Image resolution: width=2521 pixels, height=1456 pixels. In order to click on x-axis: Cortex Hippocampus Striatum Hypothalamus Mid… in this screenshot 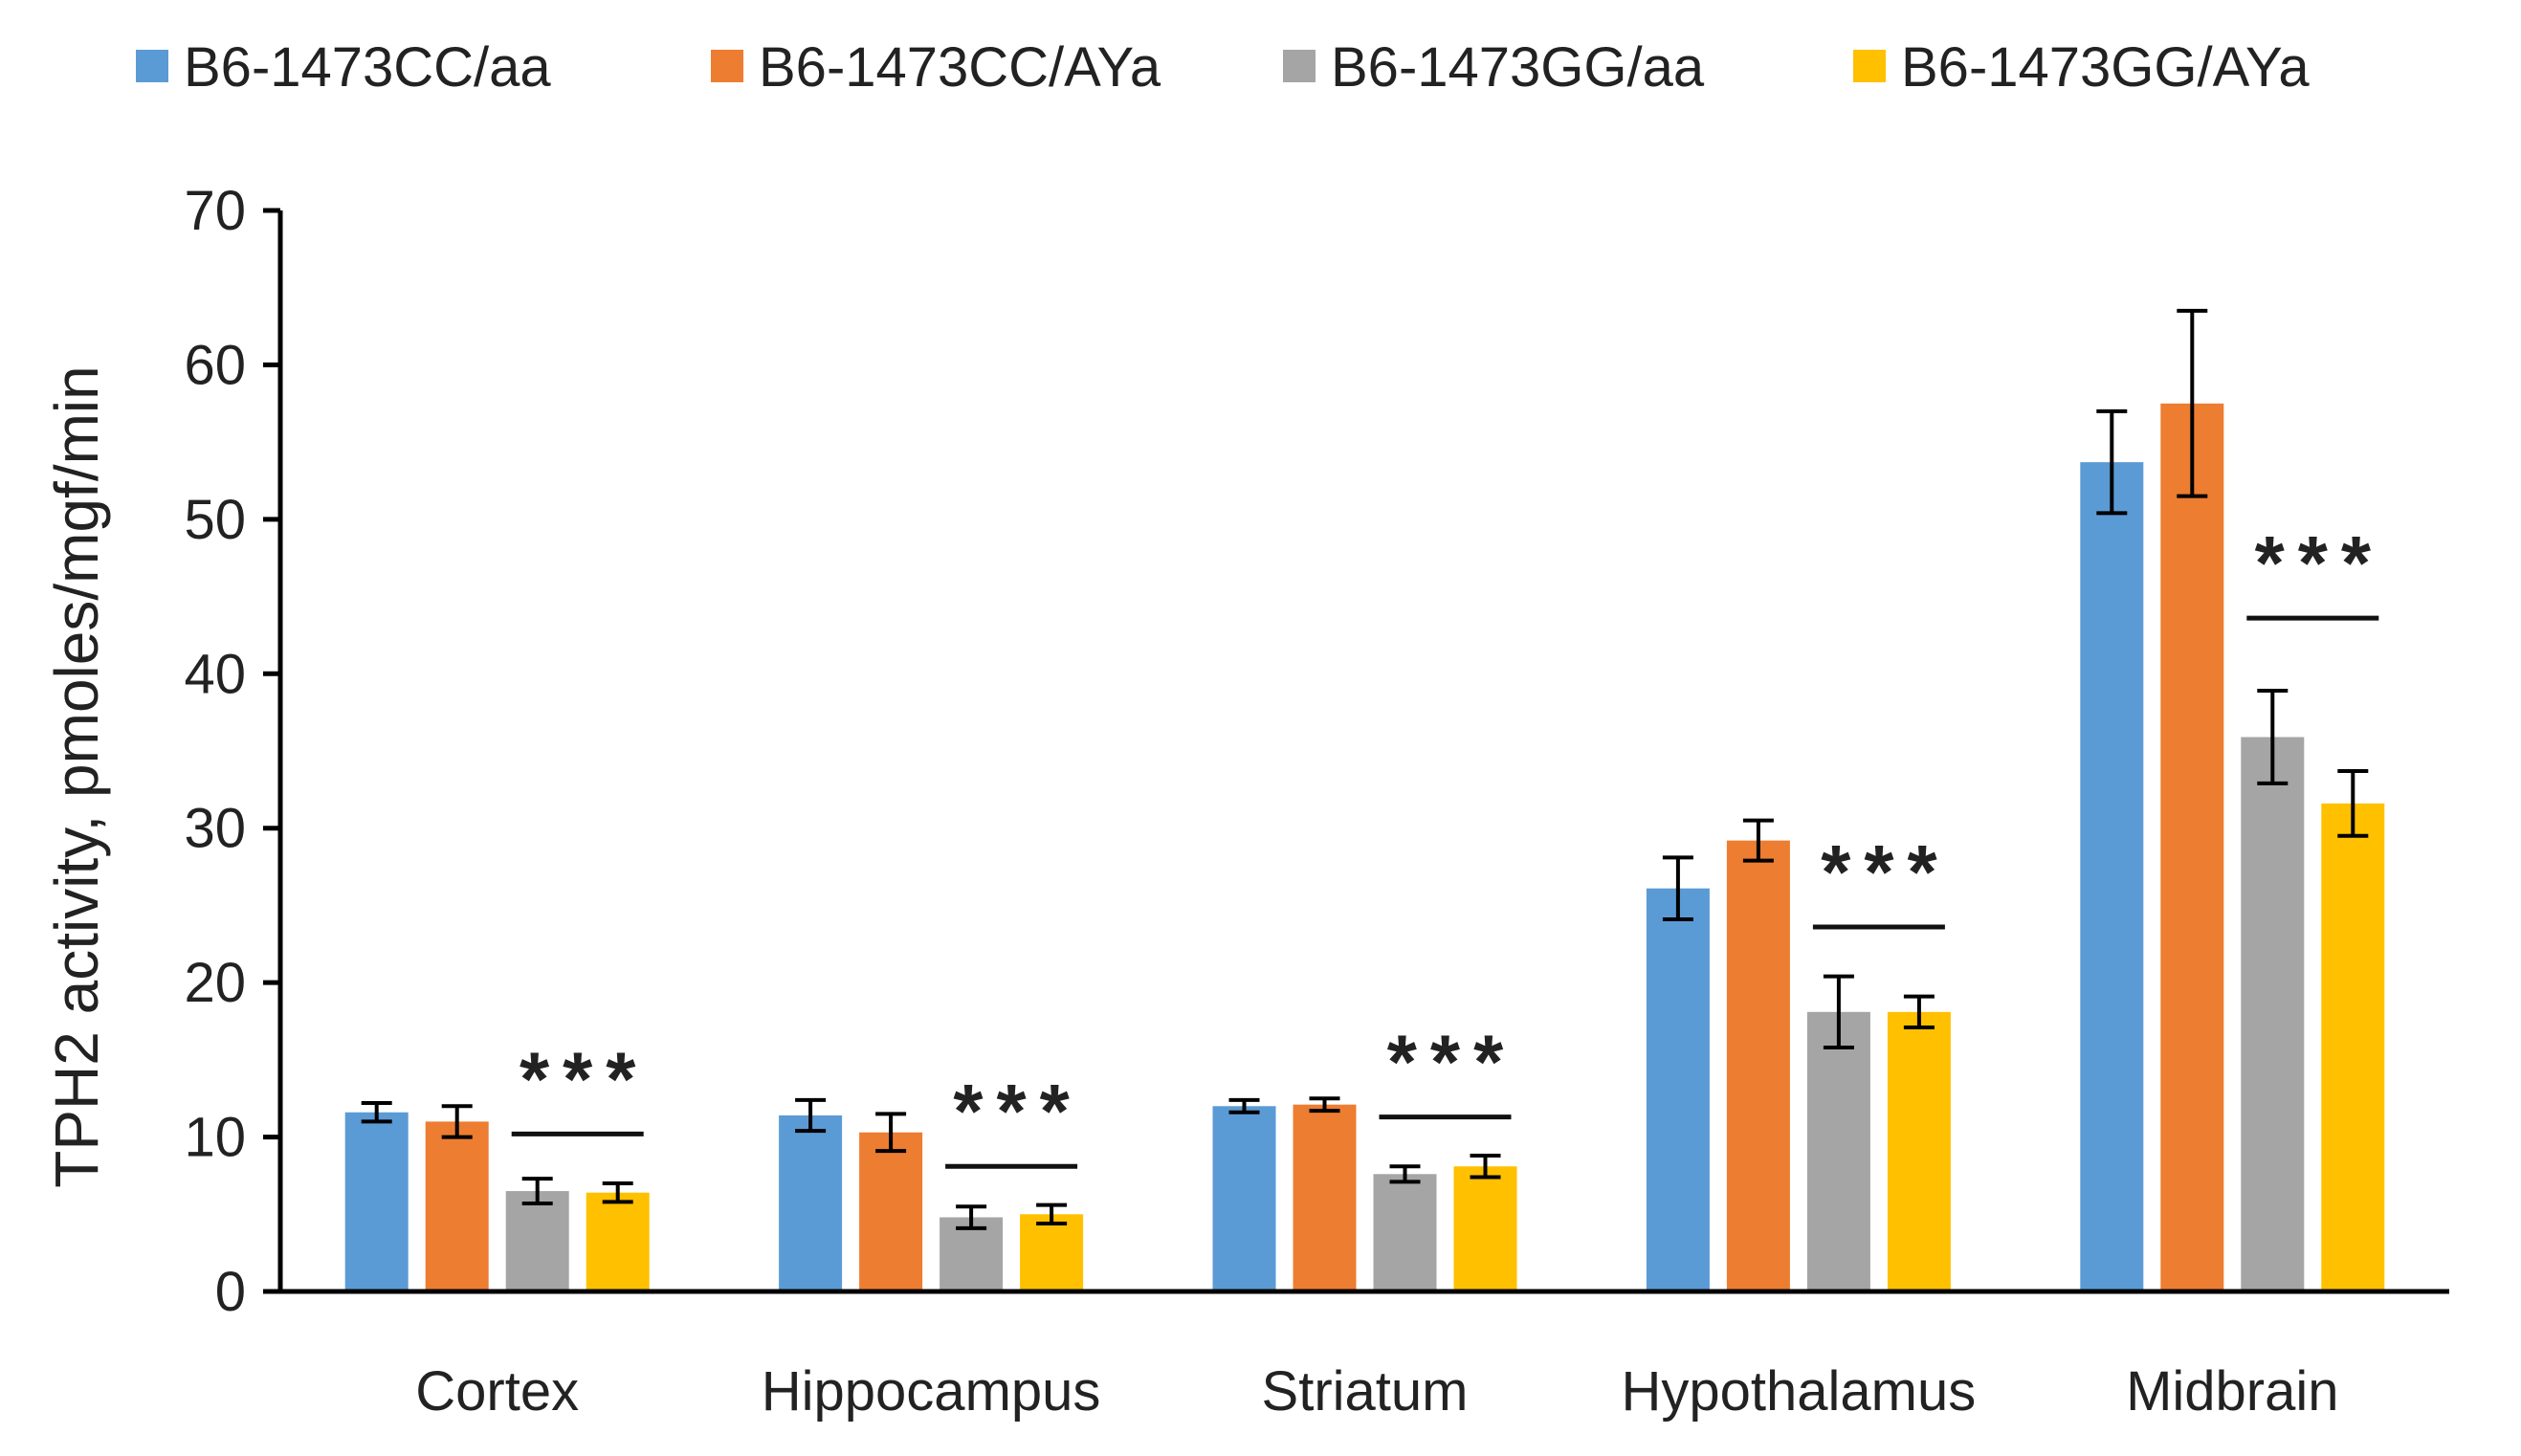, I will do `click(1364, 1356)`.